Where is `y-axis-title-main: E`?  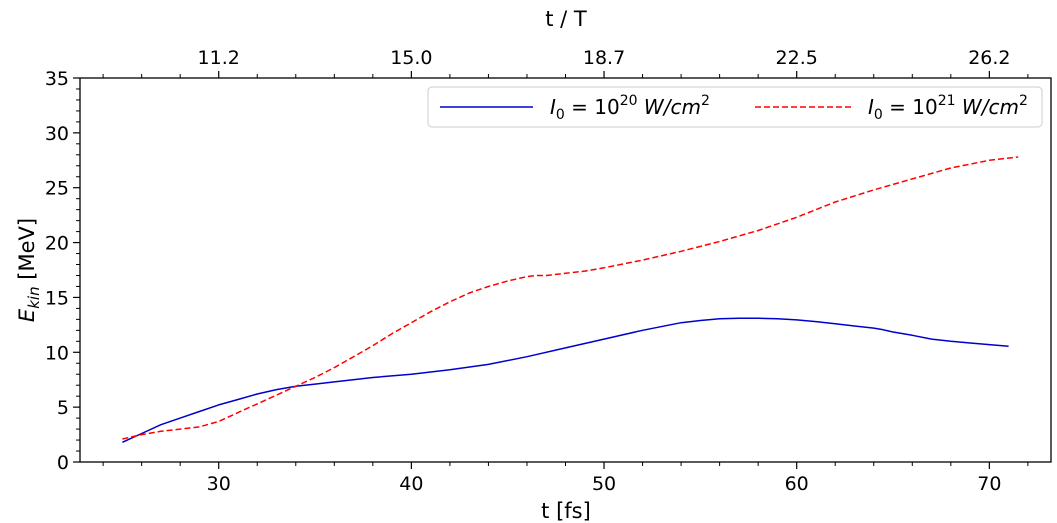
y-axis-title-main: E is located at coordinates (27, 315).